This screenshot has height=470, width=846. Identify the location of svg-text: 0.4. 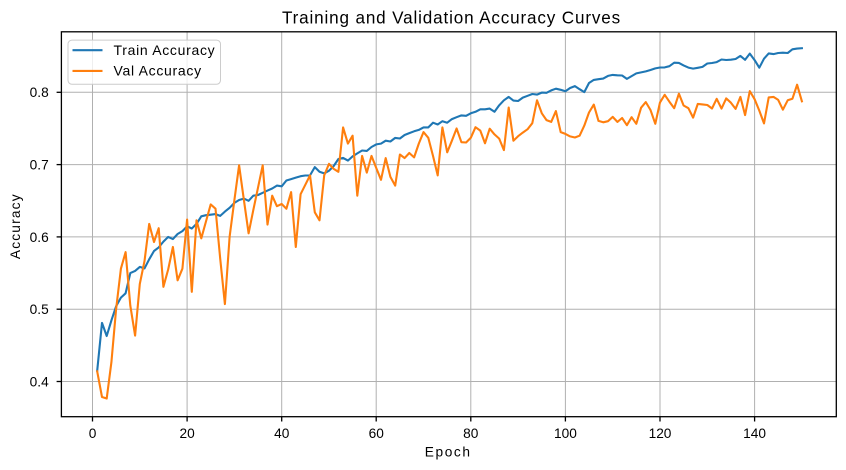
(39, 381).